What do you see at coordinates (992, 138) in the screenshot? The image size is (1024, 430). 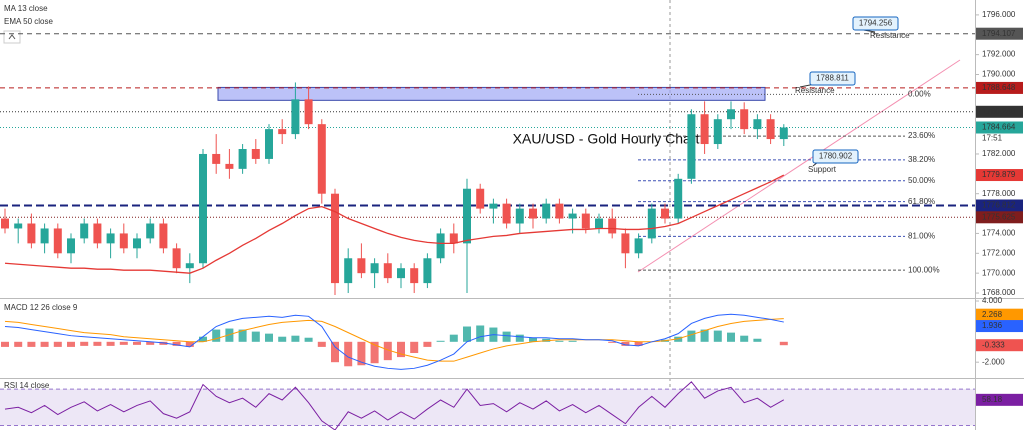 I see `countdown: 17:51` at bounding box center [992, 138].